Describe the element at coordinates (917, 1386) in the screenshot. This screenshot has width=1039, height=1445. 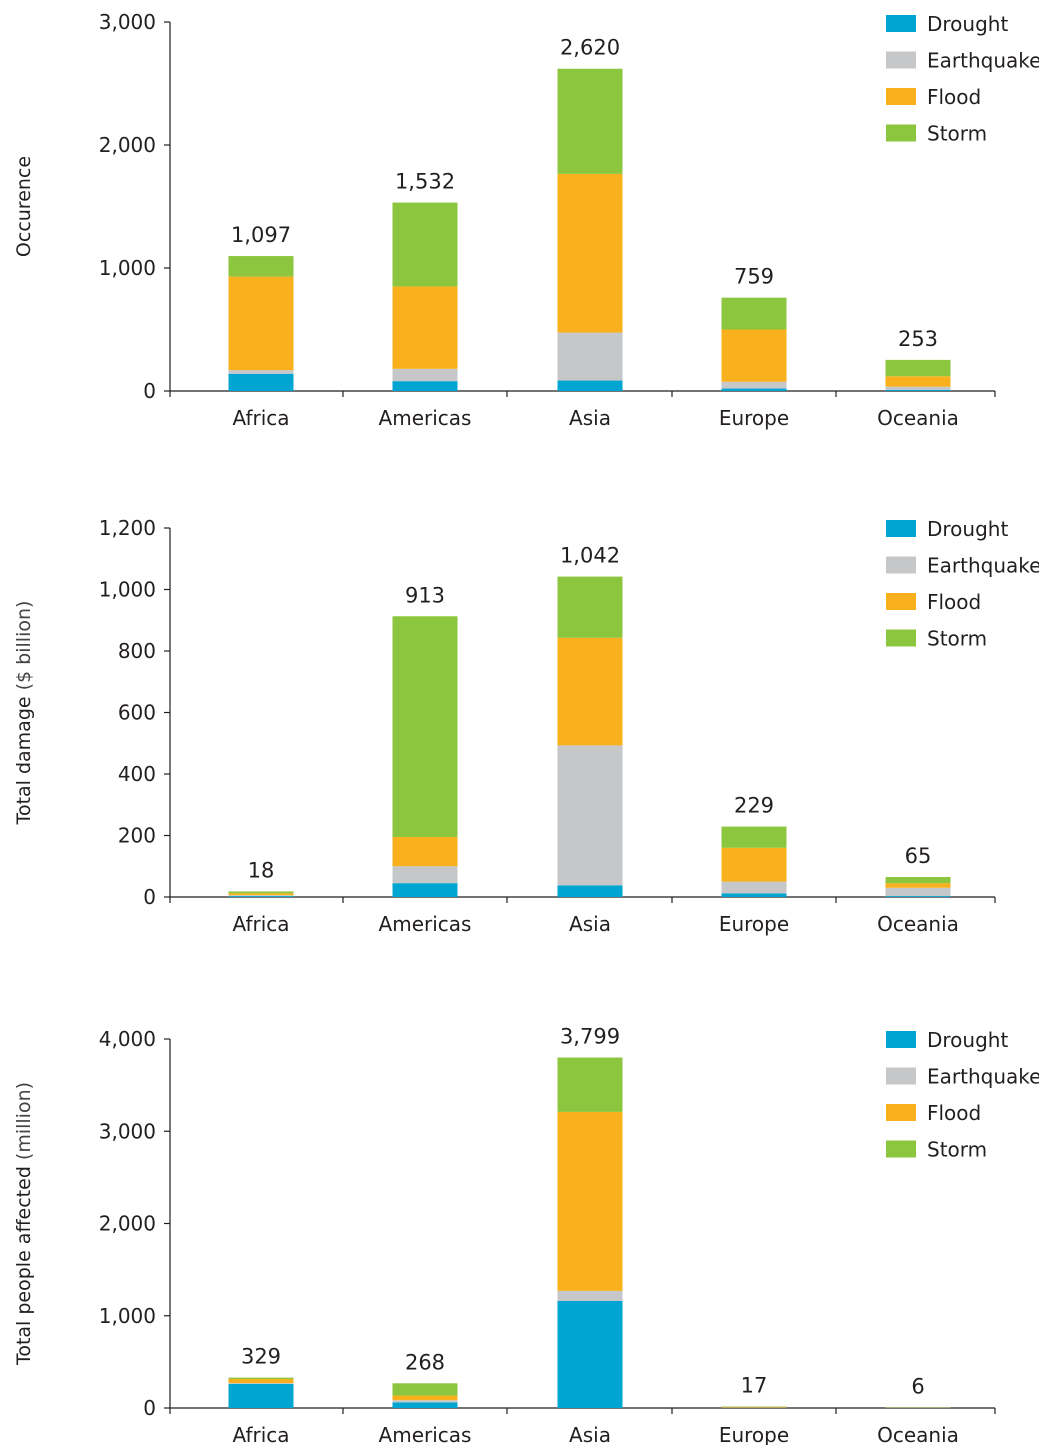
I see `bar-total-label: 6` at that location.